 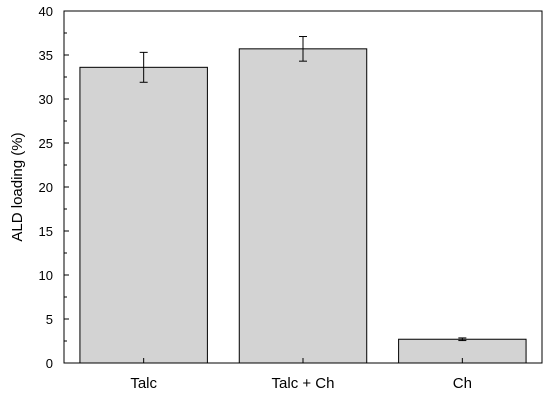 I want to click on x-category-label: Ch, so click(x=462, y=383).